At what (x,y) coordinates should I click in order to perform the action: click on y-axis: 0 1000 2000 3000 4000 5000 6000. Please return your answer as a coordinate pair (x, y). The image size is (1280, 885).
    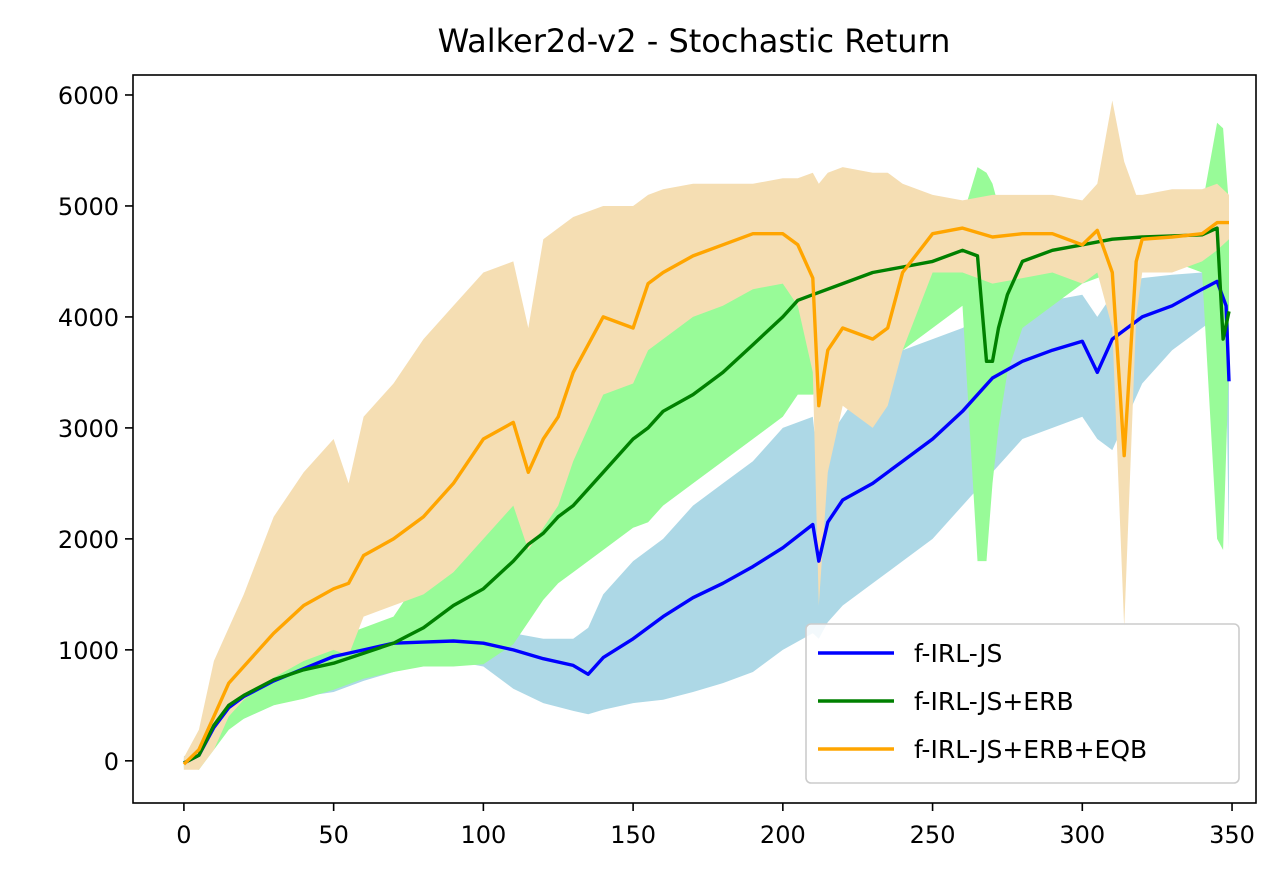
    Looking at the image, I should click on (95, 429).